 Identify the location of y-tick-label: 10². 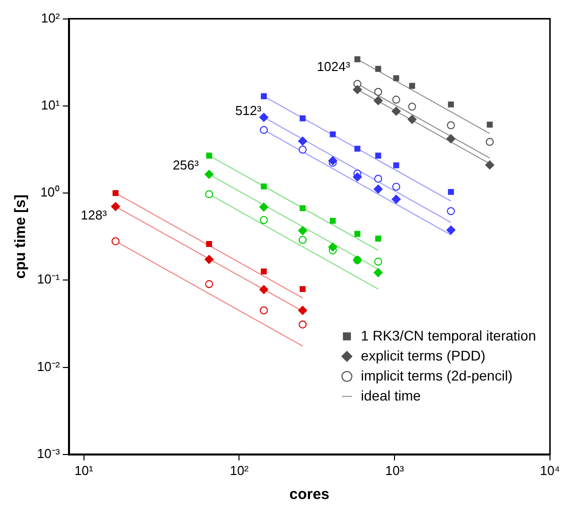
(50, 18).